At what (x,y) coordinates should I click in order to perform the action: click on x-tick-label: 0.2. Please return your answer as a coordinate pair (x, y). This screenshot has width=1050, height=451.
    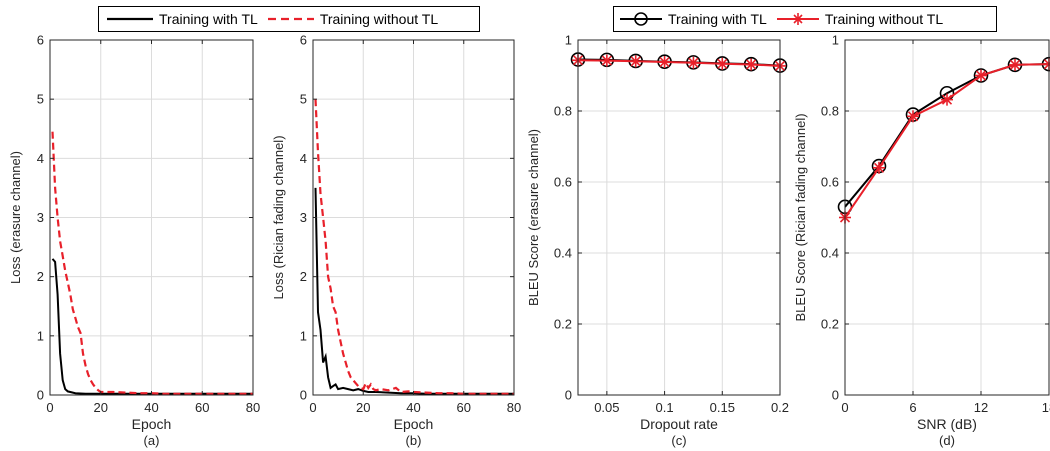
    Looking at the image, I should click on (780, 407).